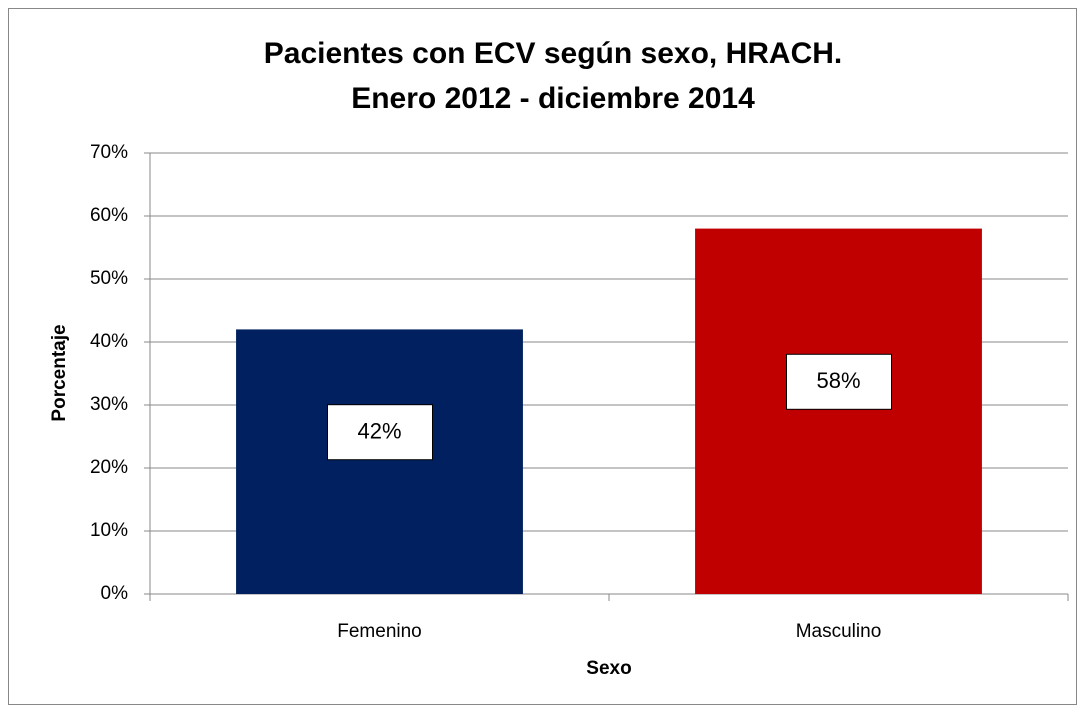  Describe the element at coordinates (553, 53) in the screenshot. I see `chart-title: Pacientes con ECV según sexo, HRACH.` at that location.